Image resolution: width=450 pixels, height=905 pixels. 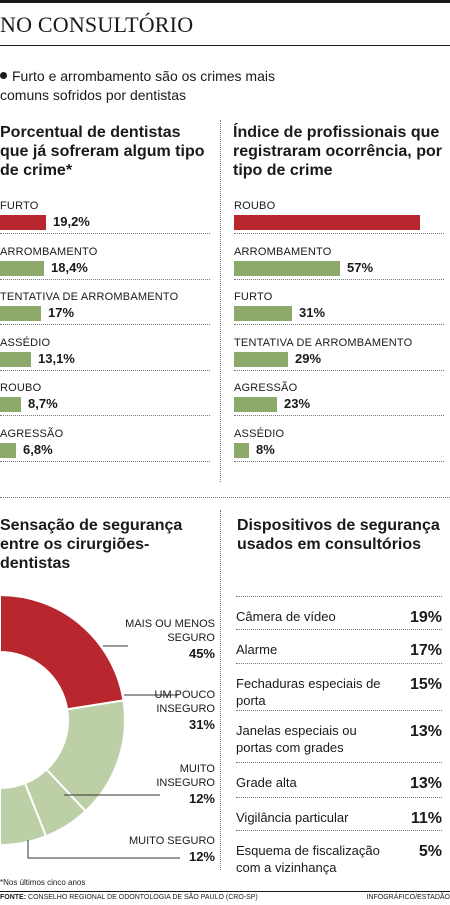 I want to click on device-pct: 5%, so click(x=430, y=851).